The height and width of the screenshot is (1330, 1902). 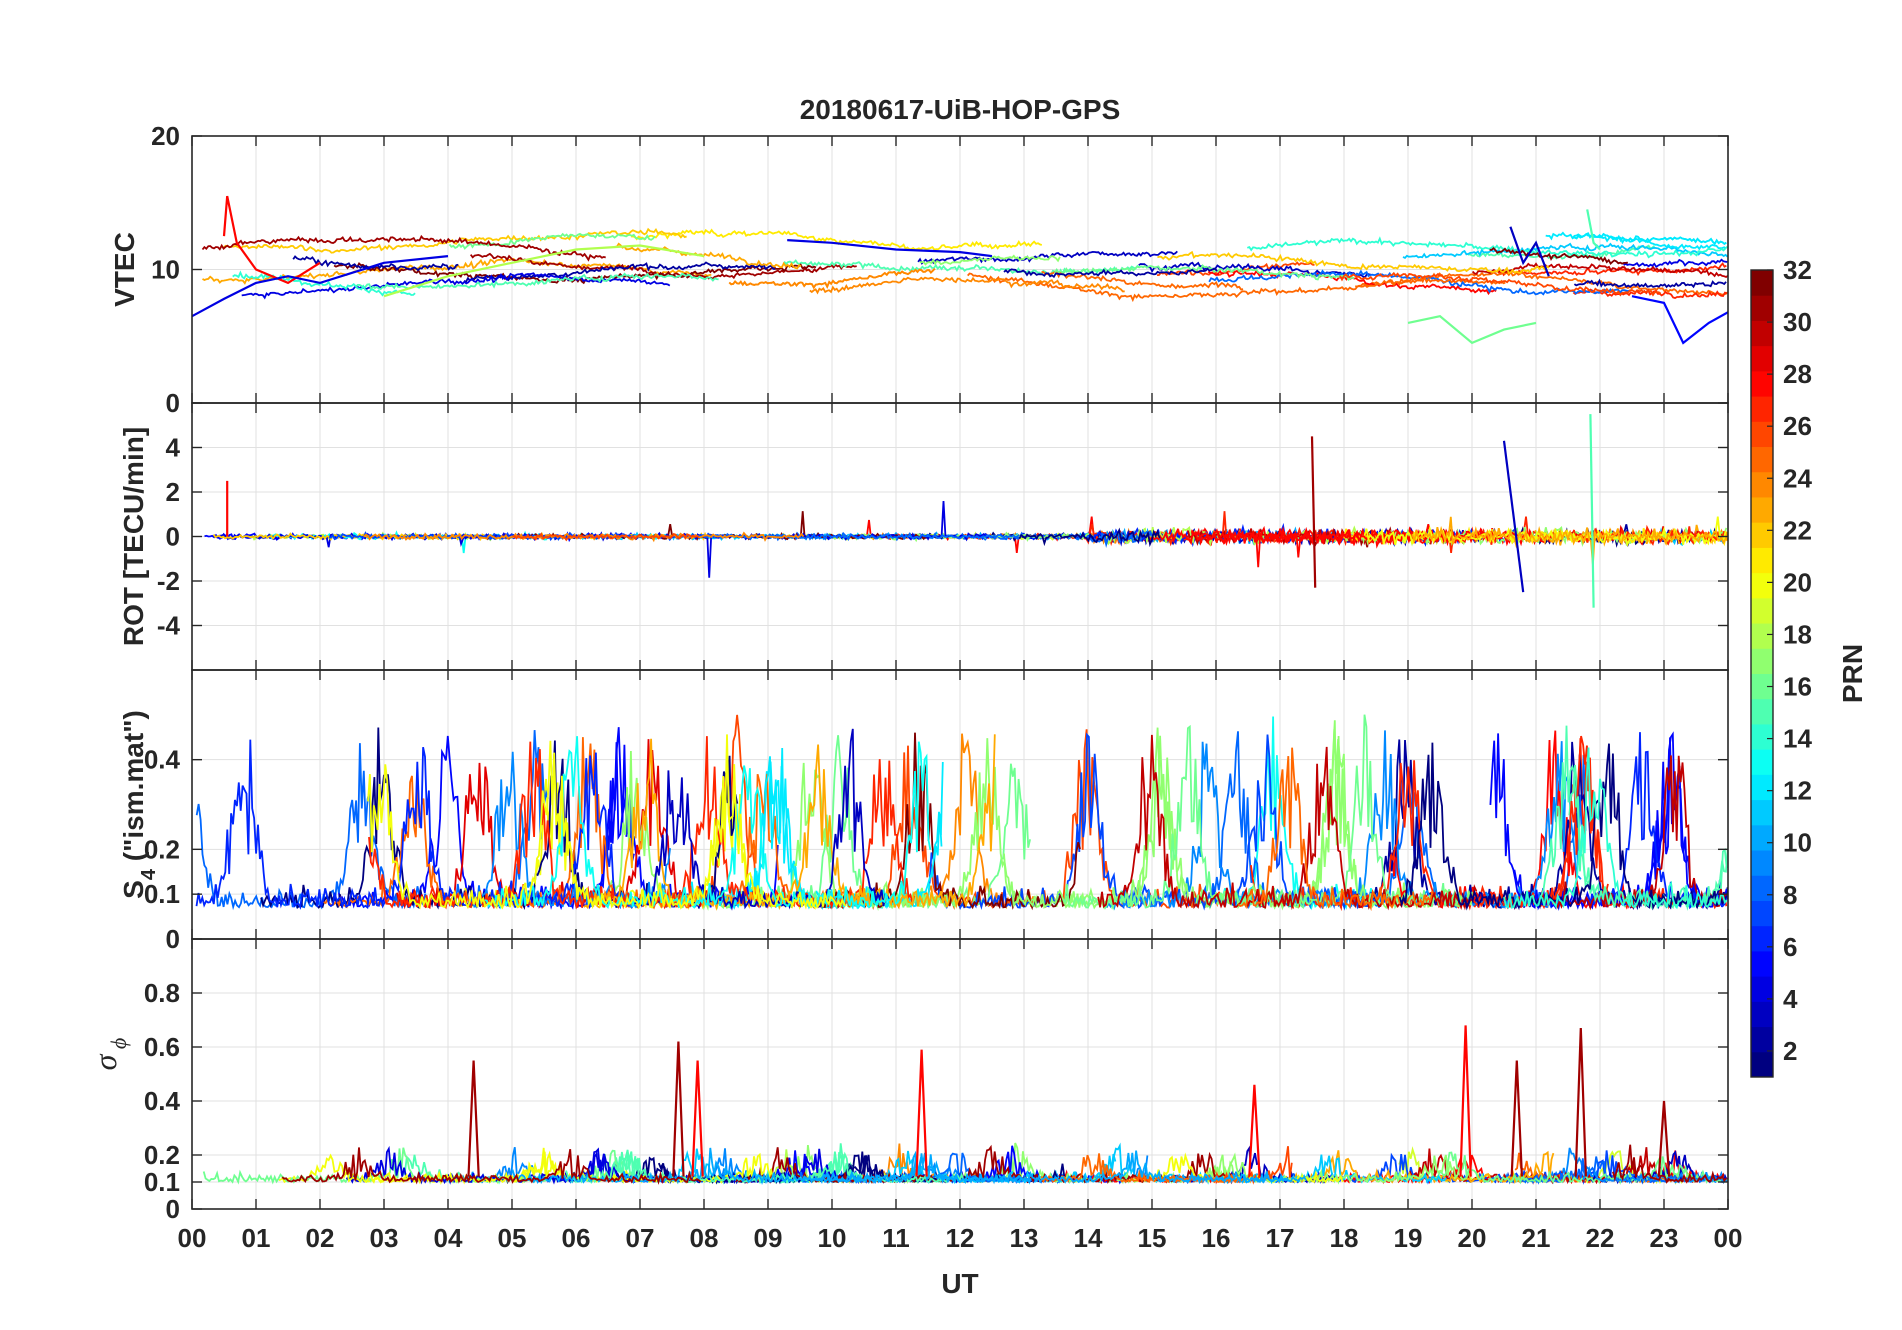 What do you see at coordinates (168, 581) in the screenshot?
I see `y-tick-label: -2` at bounding box center [168, 581].